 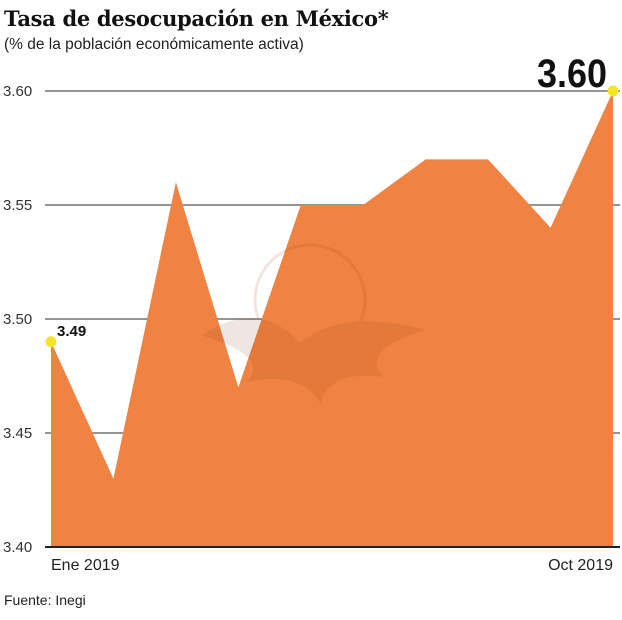 I want to click on y-tick-label: 3.40, so click(x=17, y=547).